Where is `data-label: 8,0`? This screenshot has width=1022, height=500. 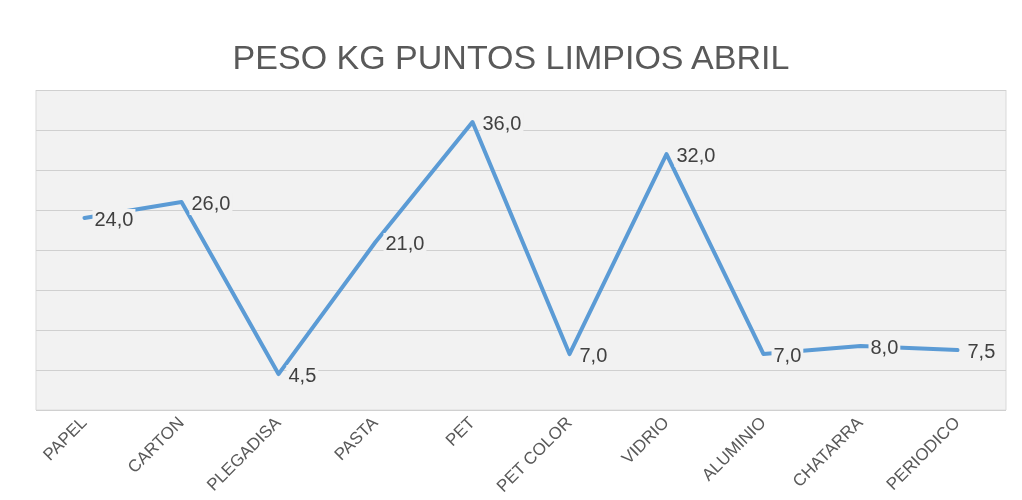 data-label: 8,0 is located at coordinates (884, 346).